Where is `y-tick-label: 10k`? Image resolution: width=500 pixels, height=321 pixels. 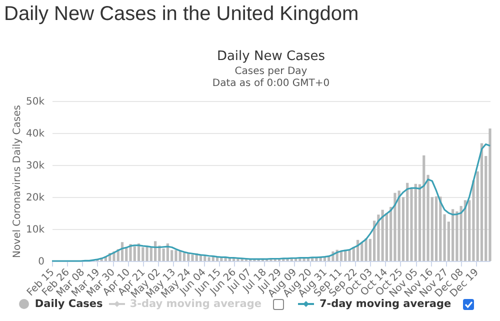 y-tick-label: 10k is located at coordinates (35, 230).